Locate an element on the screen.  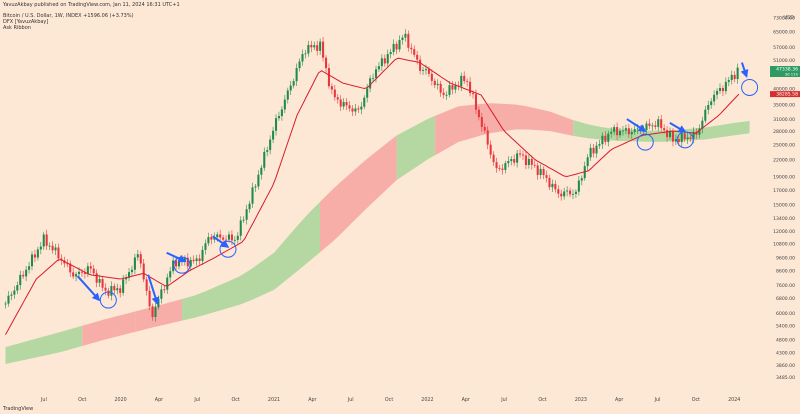
currency-label: USD is located at coordinates (788, 18).